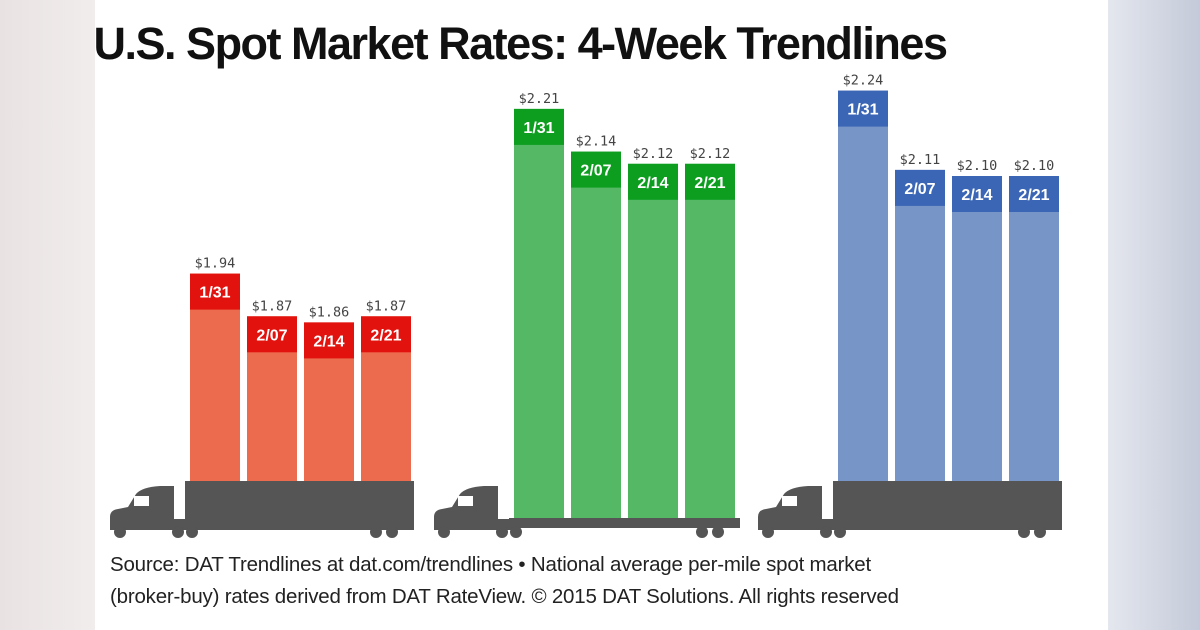  What do you see at coordinates (329, 312) in the screenshot?
I see `value-label: $1.86` at bounding box center [329, 312].